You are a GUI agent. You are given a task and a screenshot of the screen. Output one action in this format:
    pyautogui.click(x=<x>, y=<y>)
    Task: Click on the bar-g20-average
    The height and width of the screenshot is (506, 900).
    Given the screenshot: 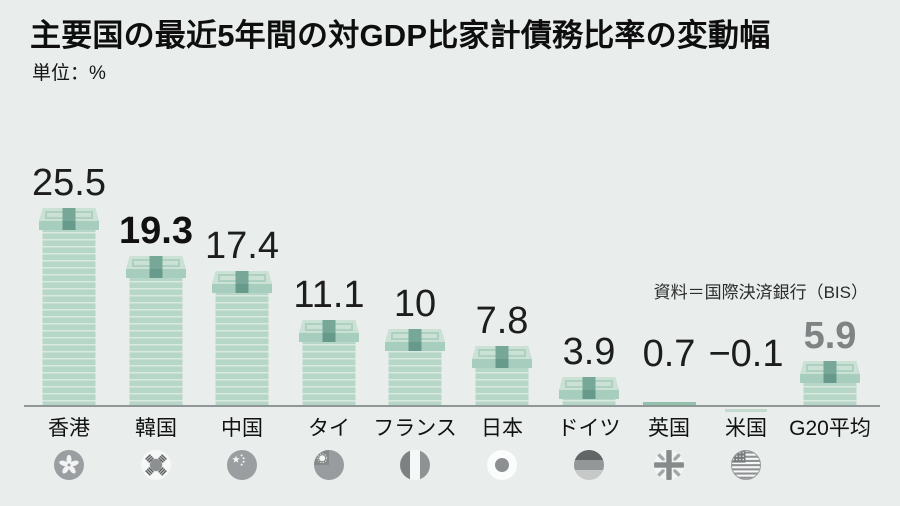 What is the action you would take?
    pyautogui.click(x=830, y=384)
    